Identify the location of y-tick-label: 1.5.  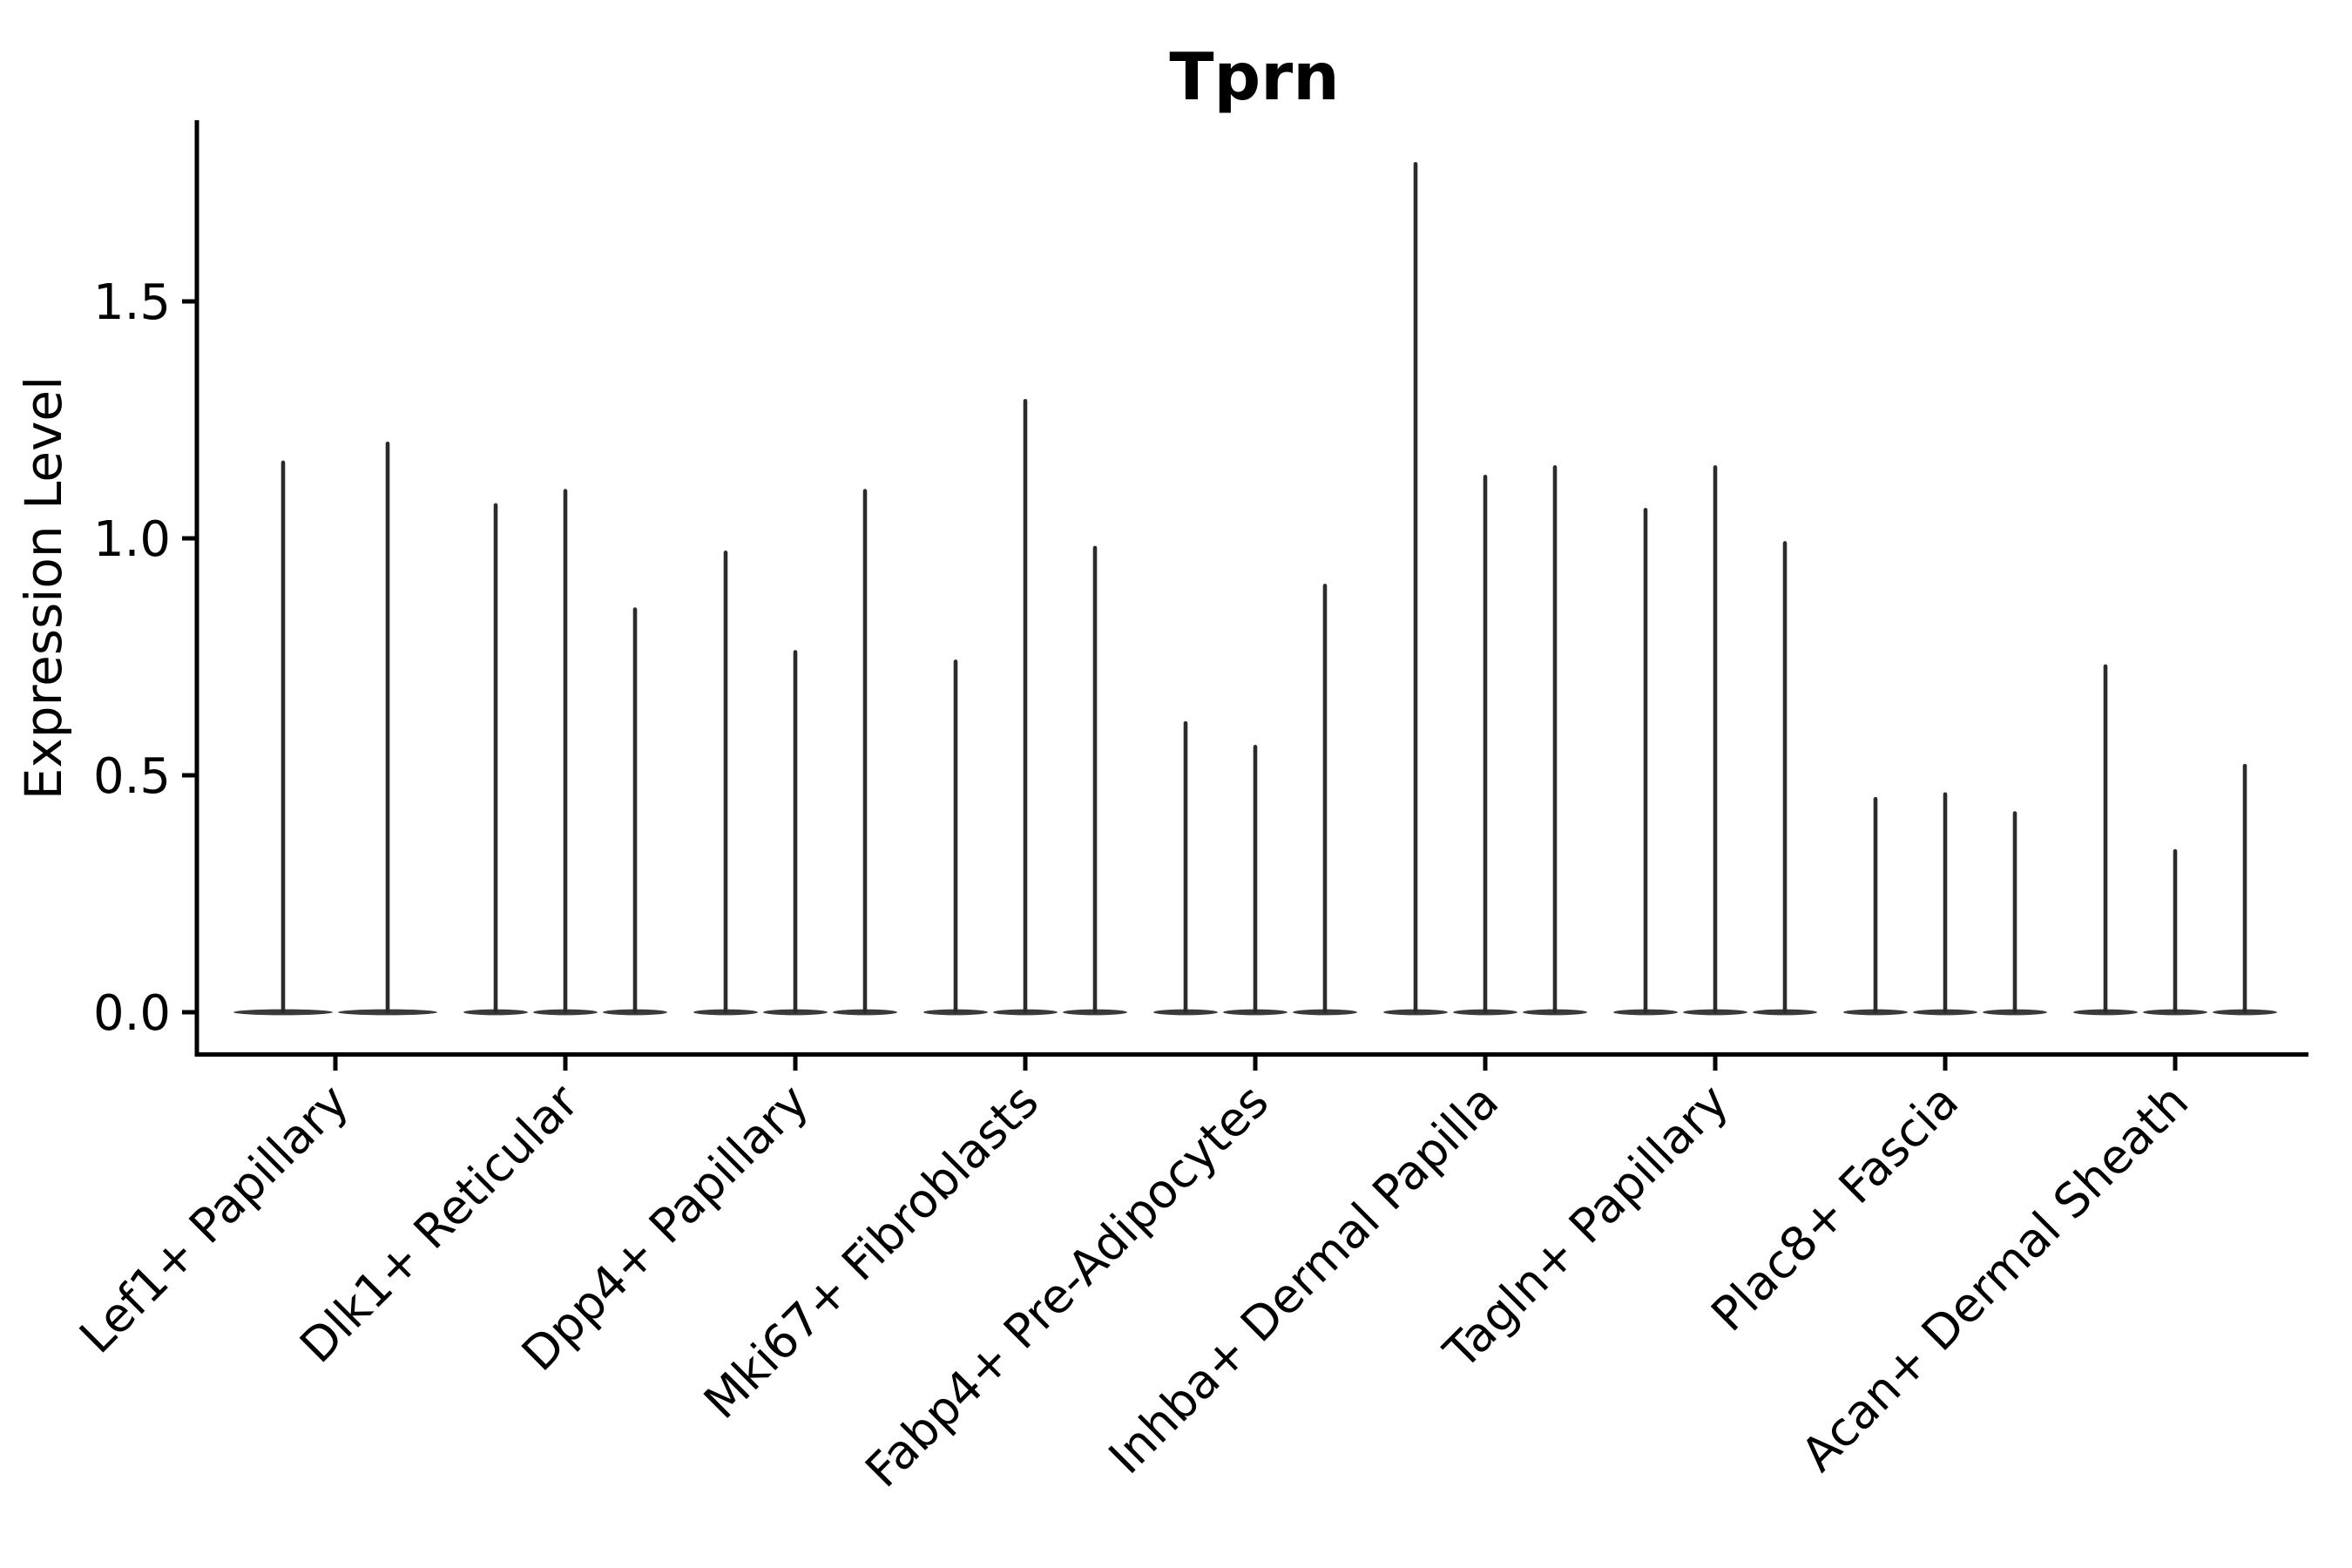
(132, 302).